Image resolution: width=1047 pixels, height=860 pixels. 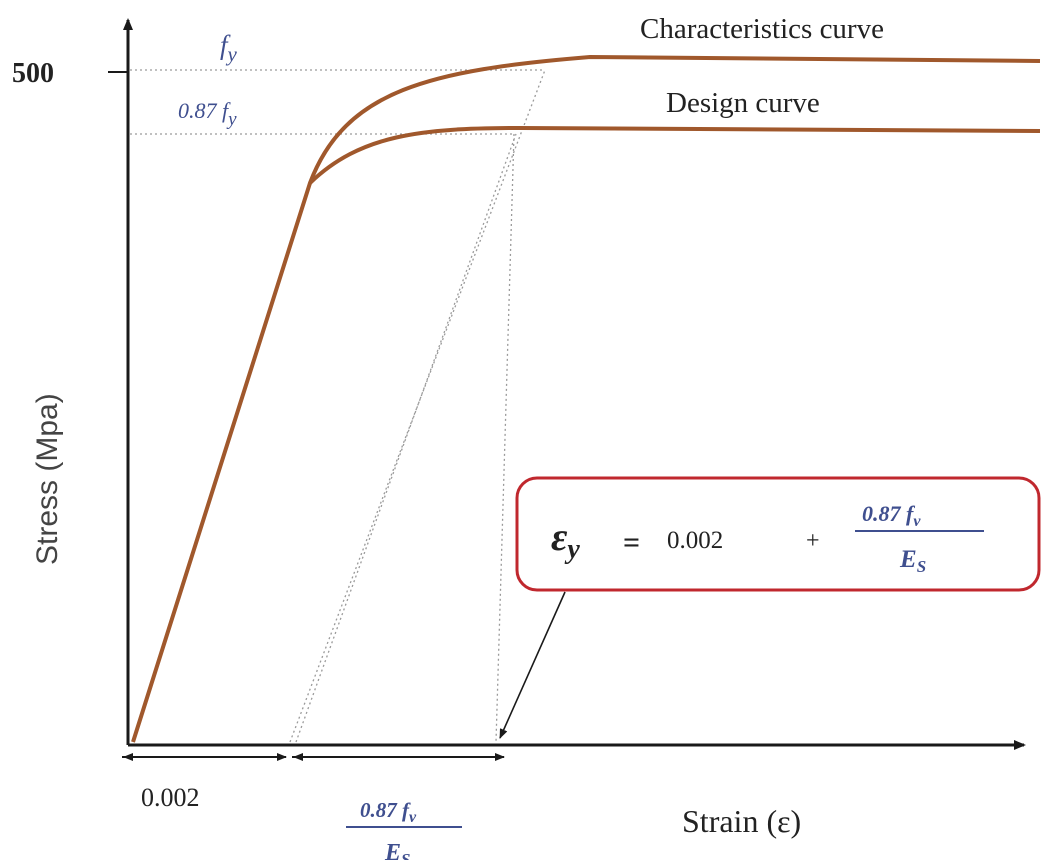 I want to click on interval-fraction-label: 0.87 fv ES, so click(x=404, y=829).